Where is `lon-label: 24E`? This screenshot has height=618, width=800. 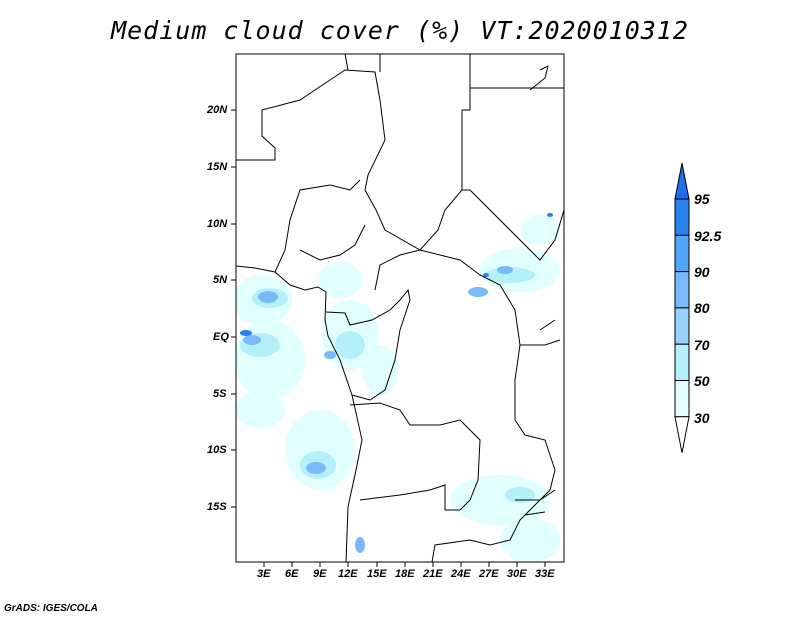
lon-label: 24E is located at coordinates (461, 574).